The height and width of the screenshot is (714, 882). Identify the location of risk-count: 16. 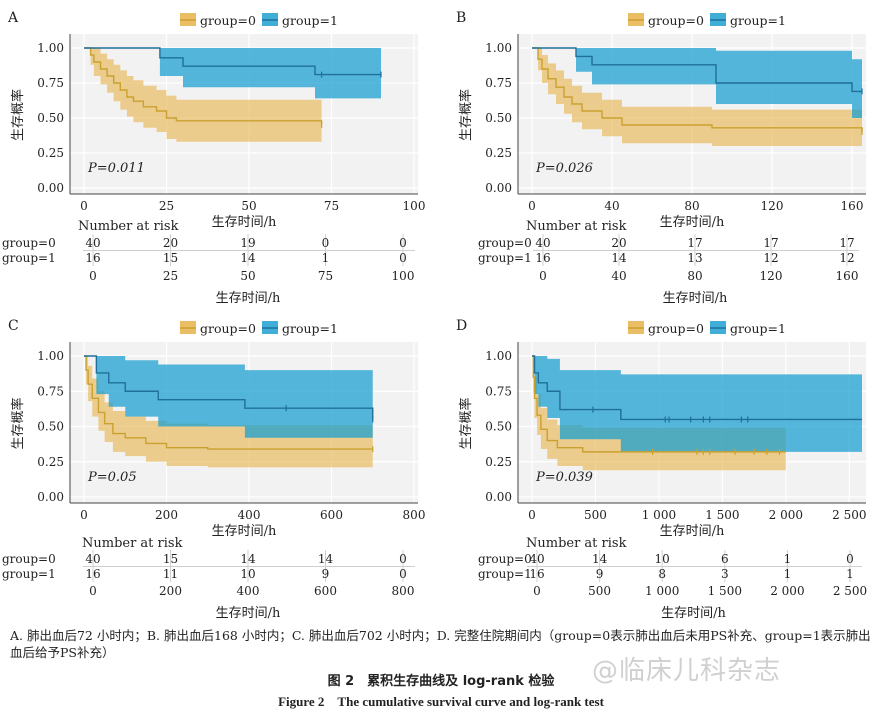
(536, 574).